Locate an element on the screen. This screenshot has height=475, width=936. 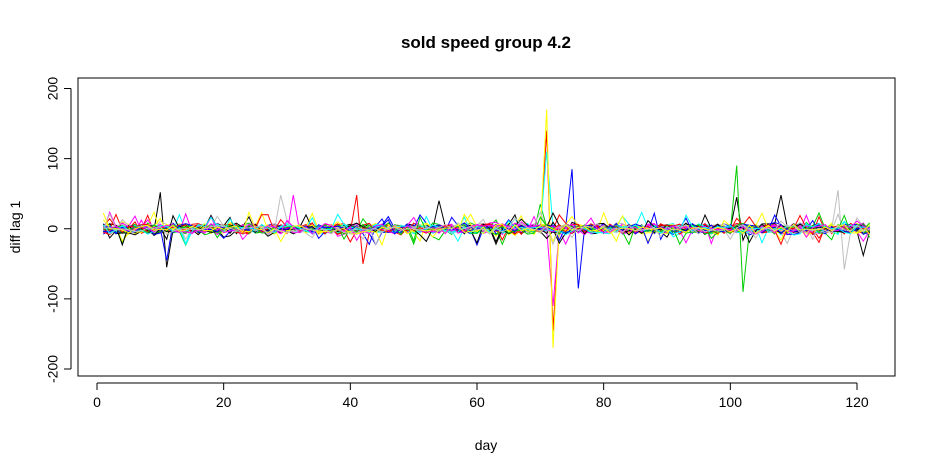
x-tick-label: 40 is located at coordinates (351, 402).